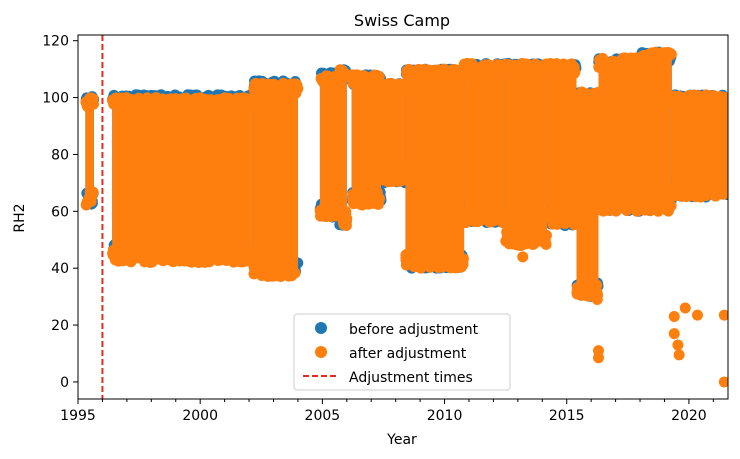 The image size is (740, 459). I want to click on y-tick-label: 40, so click(60, 269).